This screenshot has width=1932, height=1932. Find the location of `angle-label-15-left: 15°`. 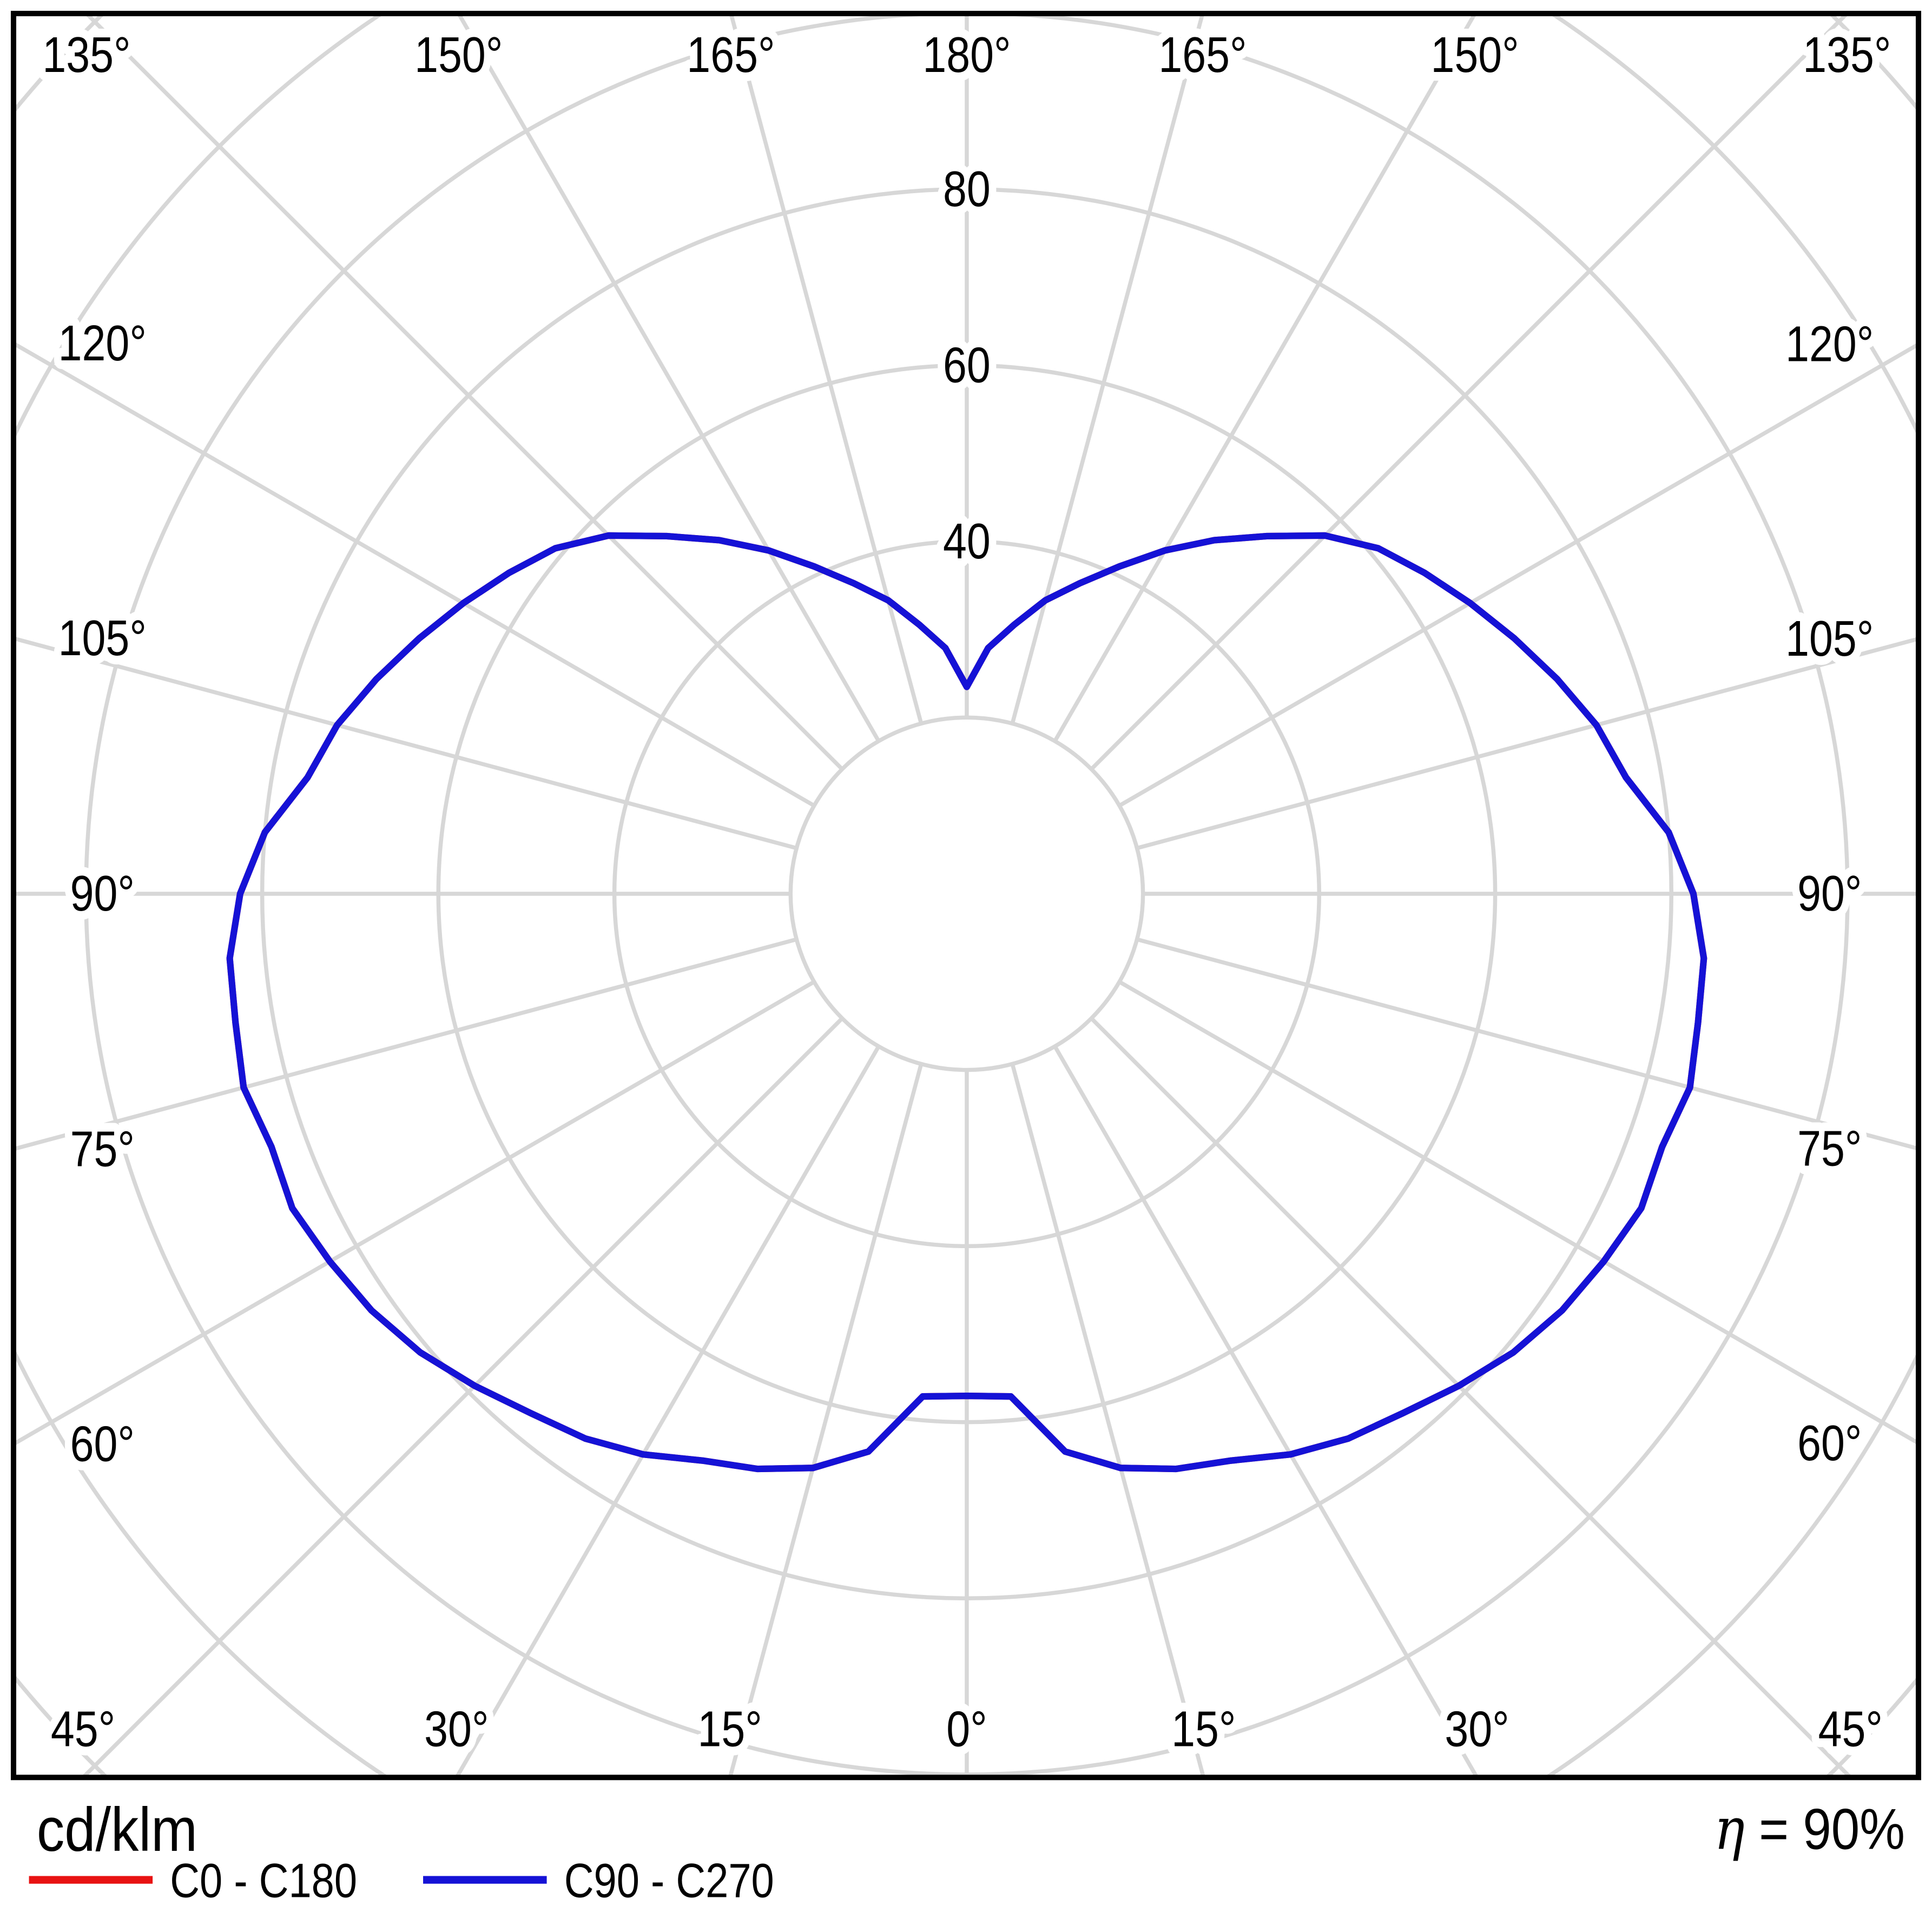

angle-label-15-left: 15° is located at coordinates (730, 1729).